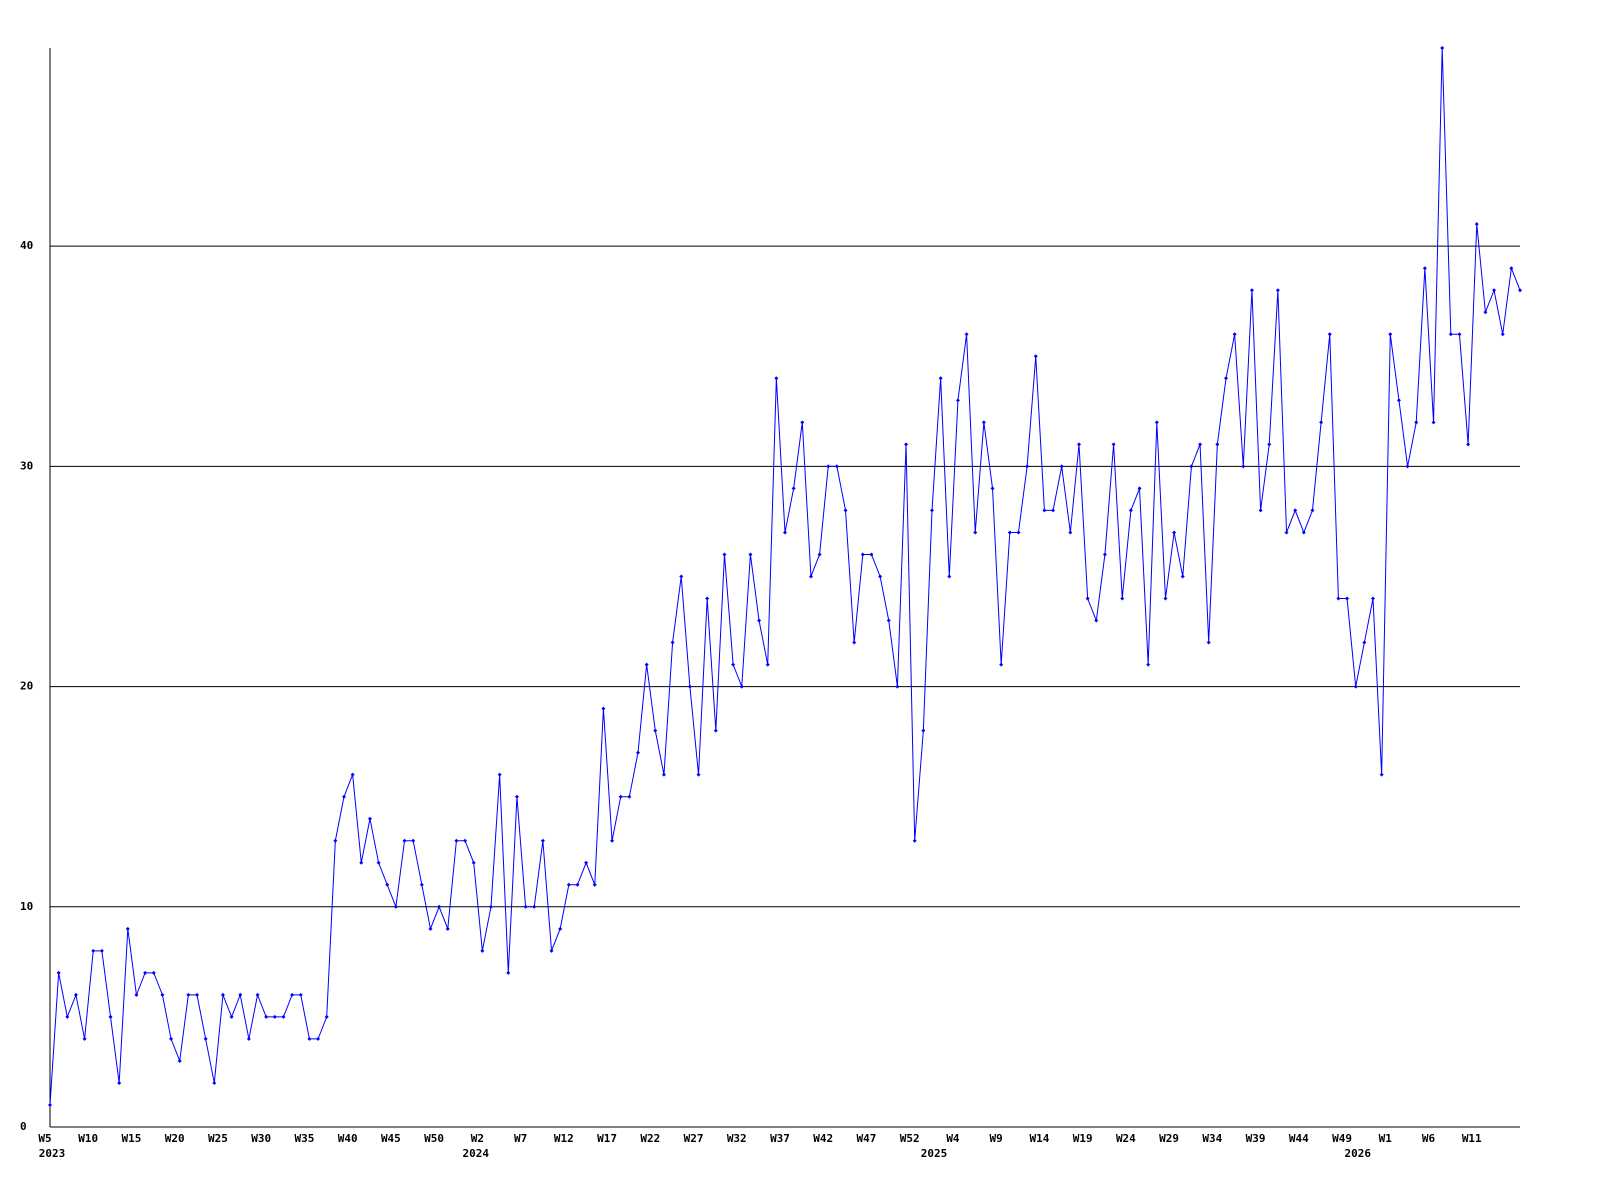  I want to click on x-tick-label: W4, so click(953, 1138).